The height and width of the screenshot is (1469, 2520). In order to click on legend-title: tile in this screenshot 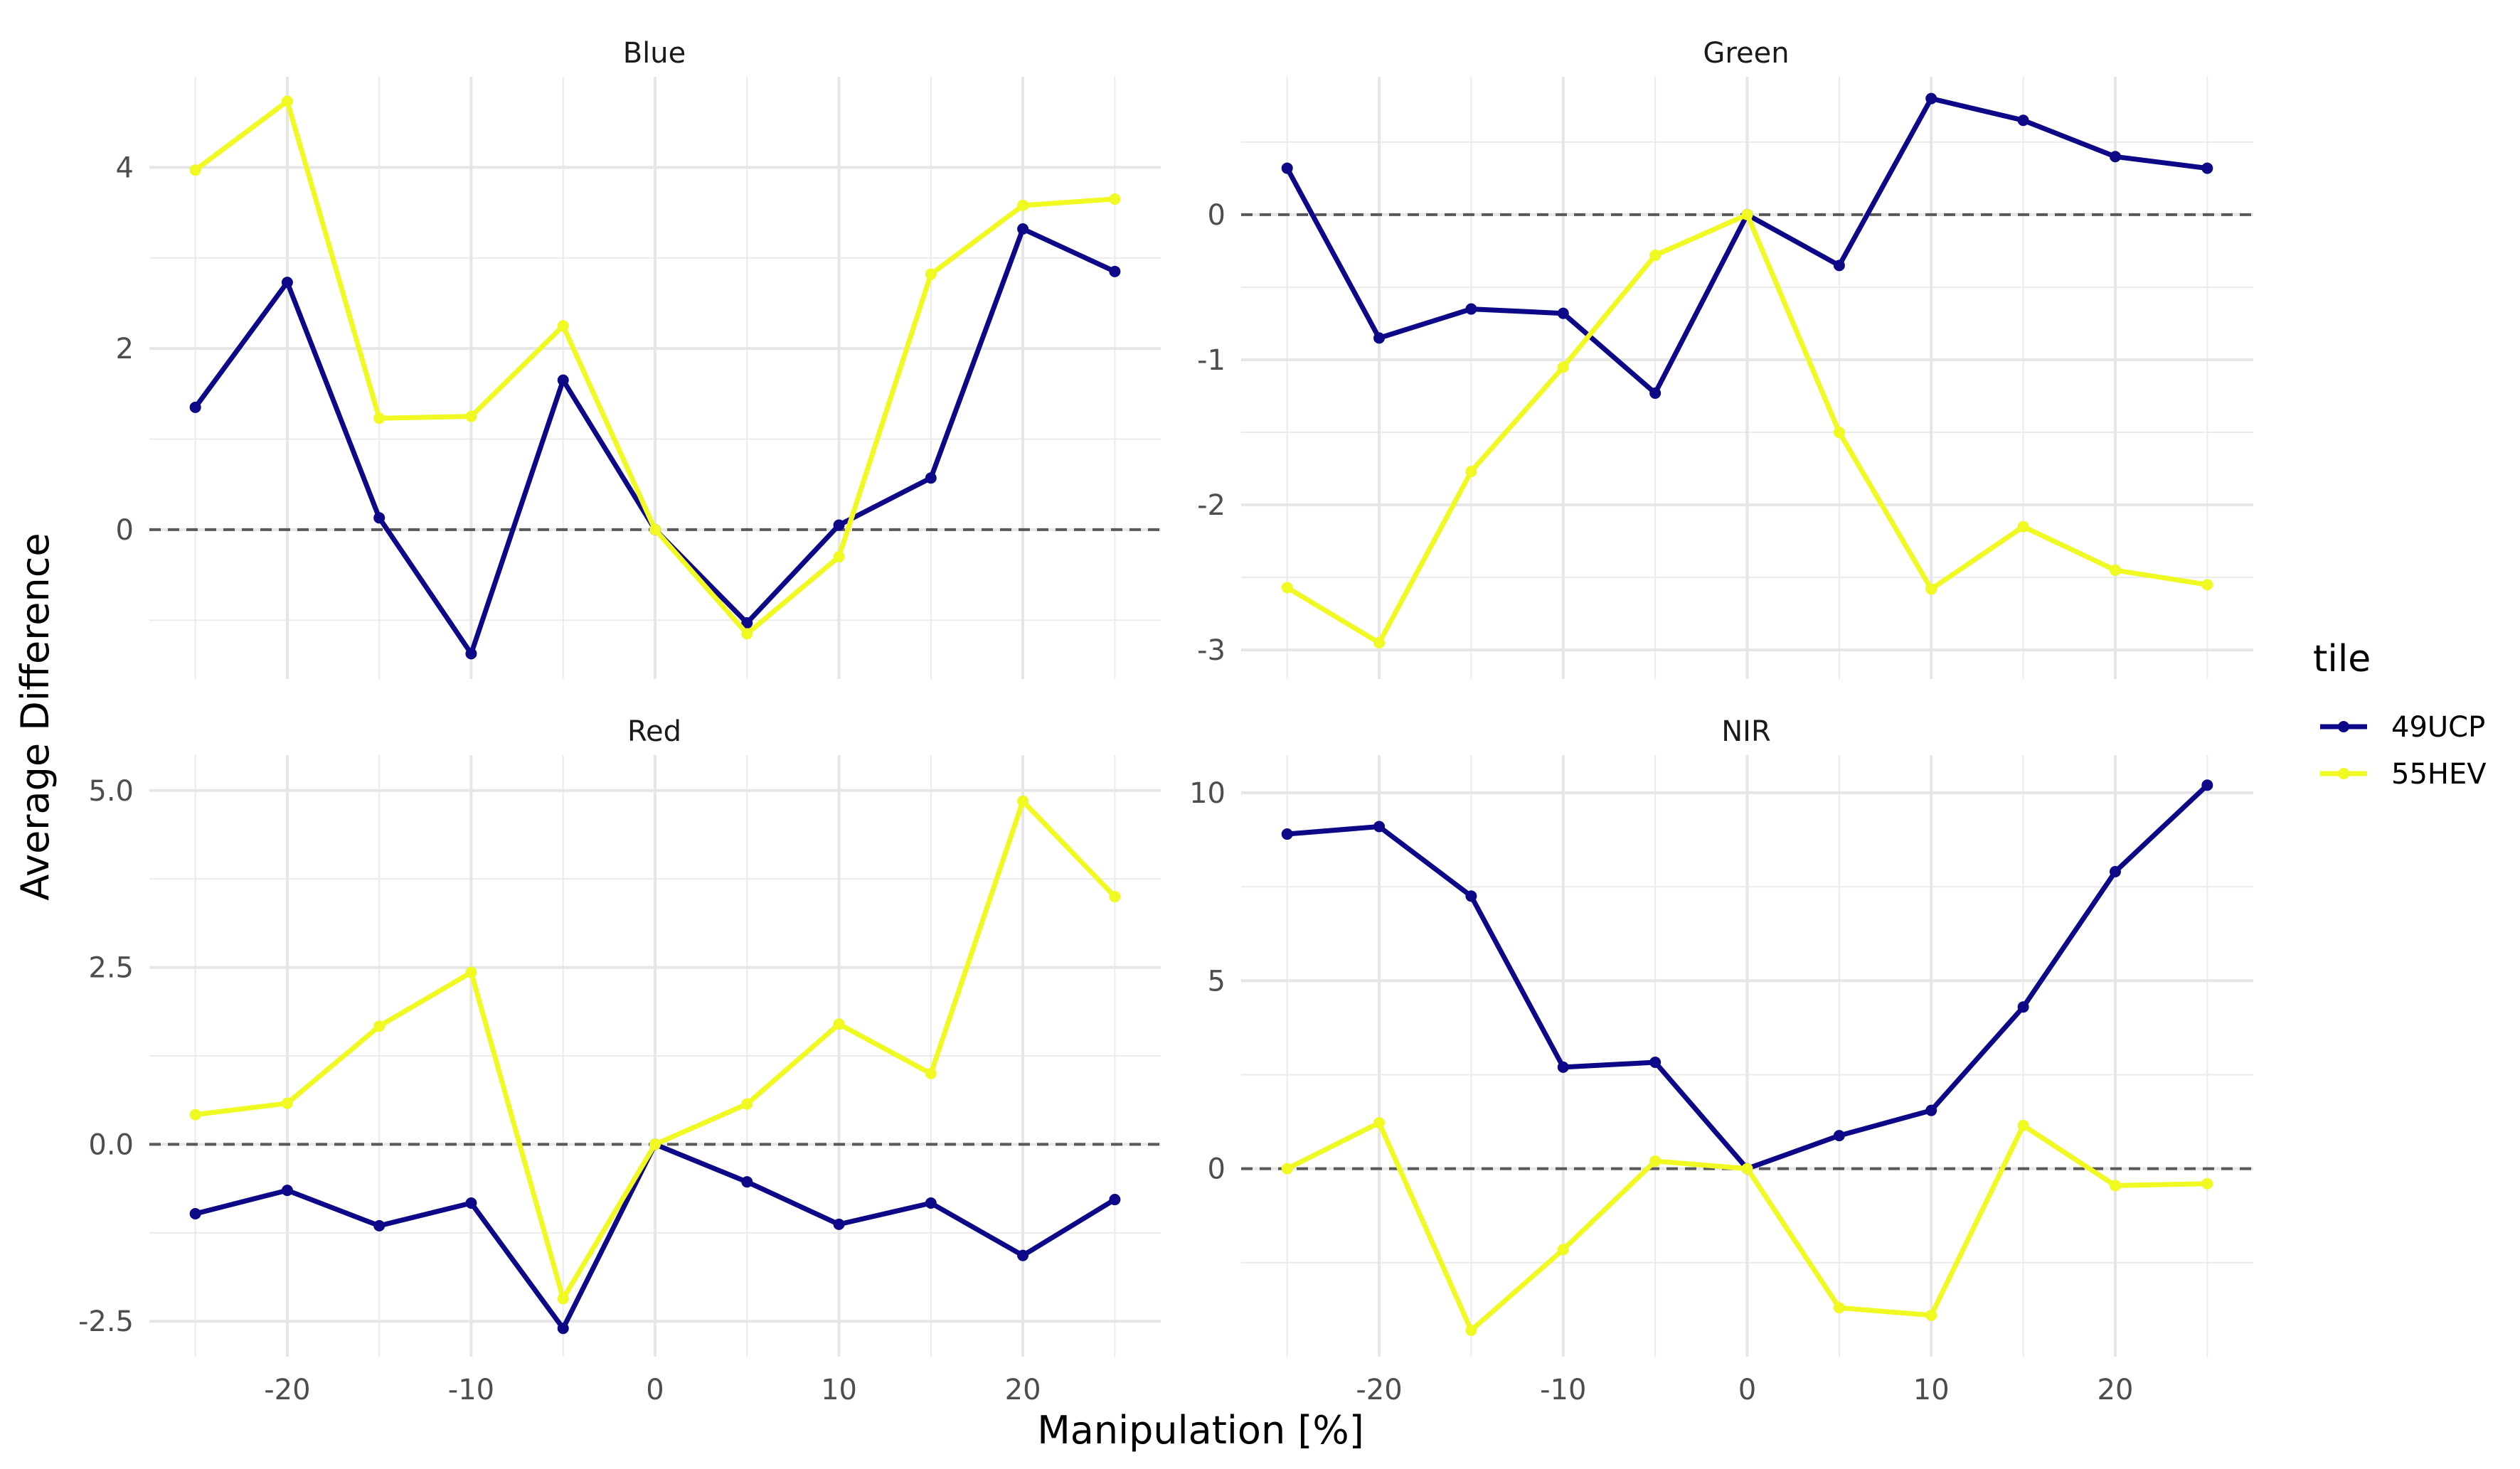, I will do `click(2342, 659)`.